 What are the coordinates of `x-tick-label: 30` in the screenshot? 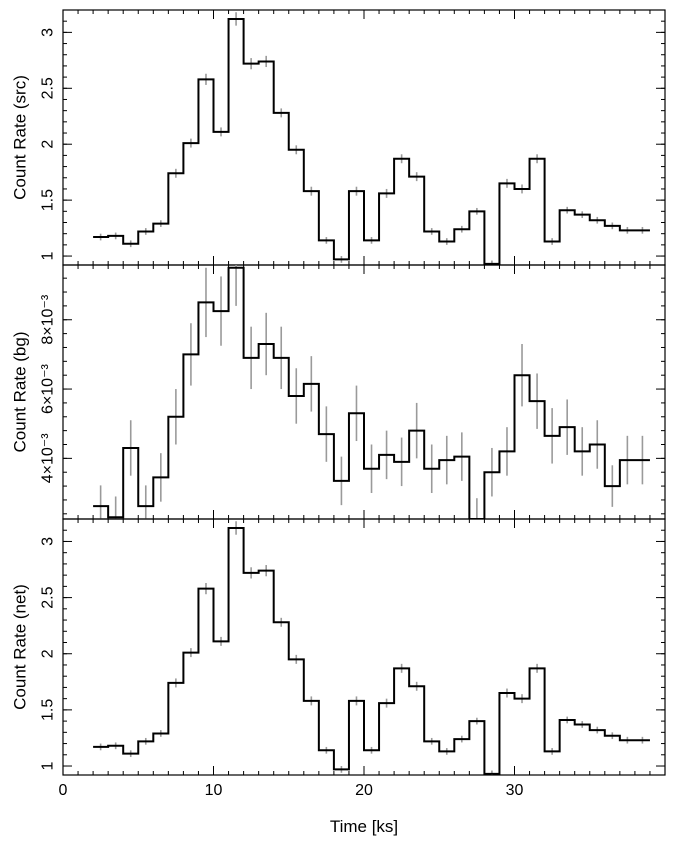 It's located at (515, 790).